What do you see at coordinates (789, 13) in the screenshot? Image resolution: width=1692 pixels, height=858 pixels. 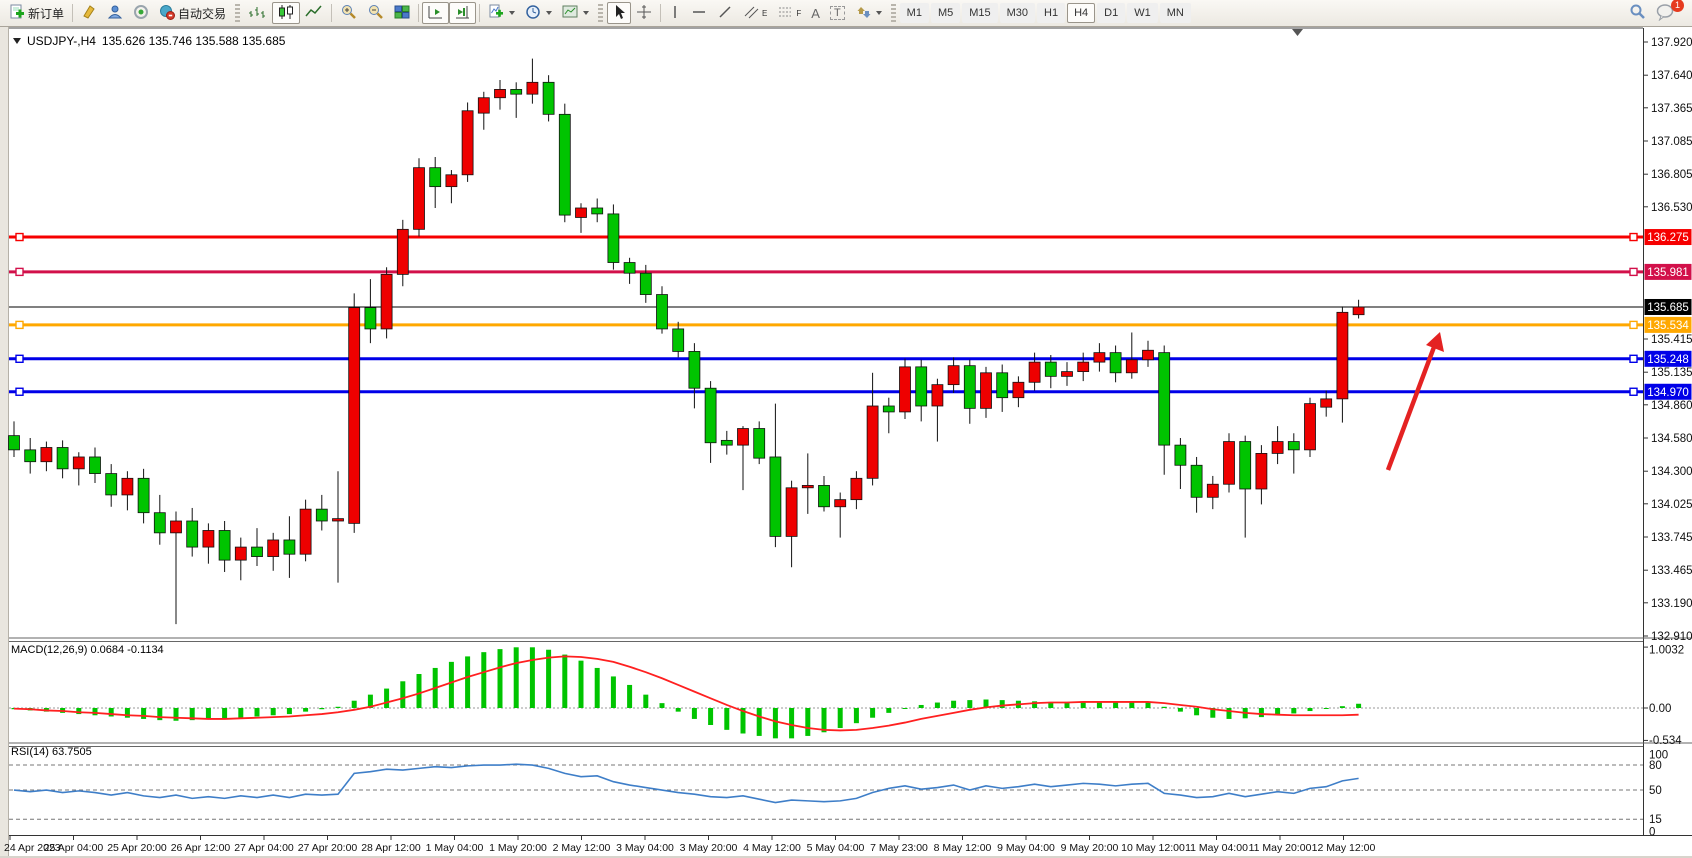 I see `fibonacci-button: F` at bounding box center [789, 13].